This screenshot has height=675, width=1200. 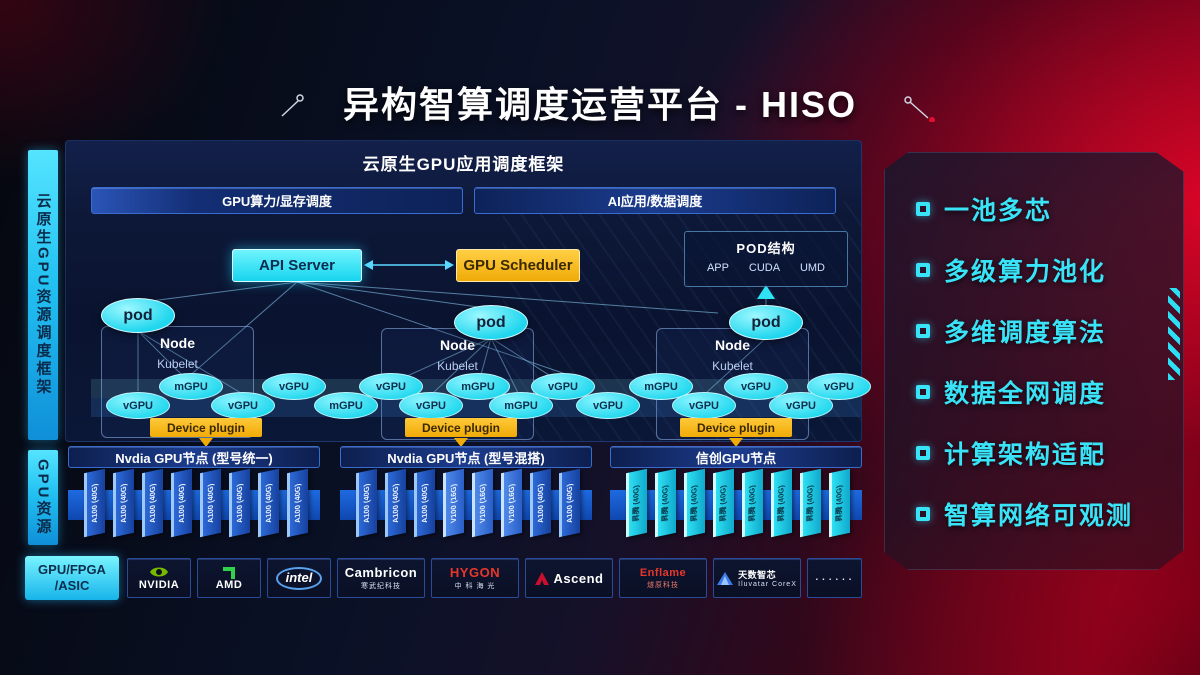 I want to click on logo-hygon: HYGON 中 科 海 光, so click(x=475, y=578).